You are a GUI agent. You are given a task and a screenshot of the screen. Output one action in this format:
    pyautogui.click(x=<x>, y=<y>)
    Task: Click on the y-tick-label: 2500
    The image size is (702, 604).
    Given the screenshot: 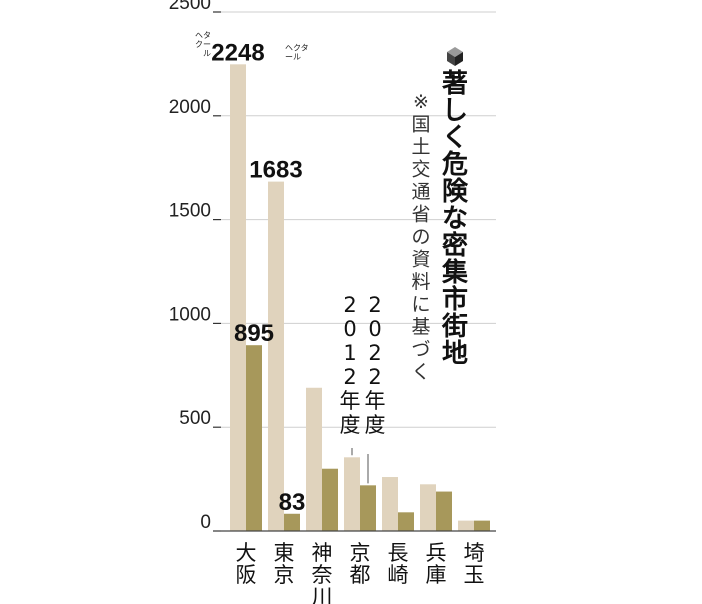 What is the action you would take?
    pyautogui.click(x=190, y=7)
    